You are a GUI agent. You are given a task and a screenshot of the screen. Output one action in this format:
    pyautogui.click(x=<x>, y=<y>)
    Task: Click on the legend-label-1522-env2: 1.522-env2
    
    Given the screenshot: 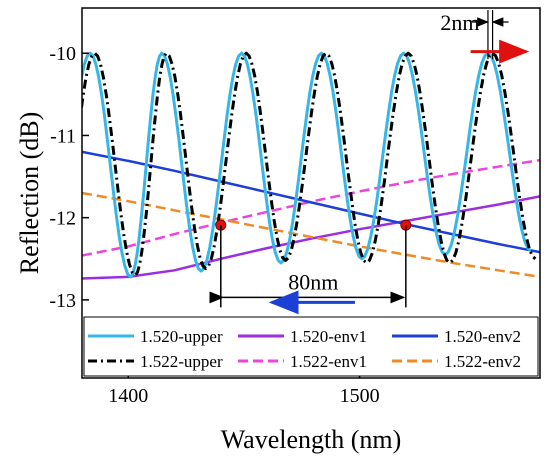 What is the action you would take?
    pyautogui.click(x=482, y=361)
    